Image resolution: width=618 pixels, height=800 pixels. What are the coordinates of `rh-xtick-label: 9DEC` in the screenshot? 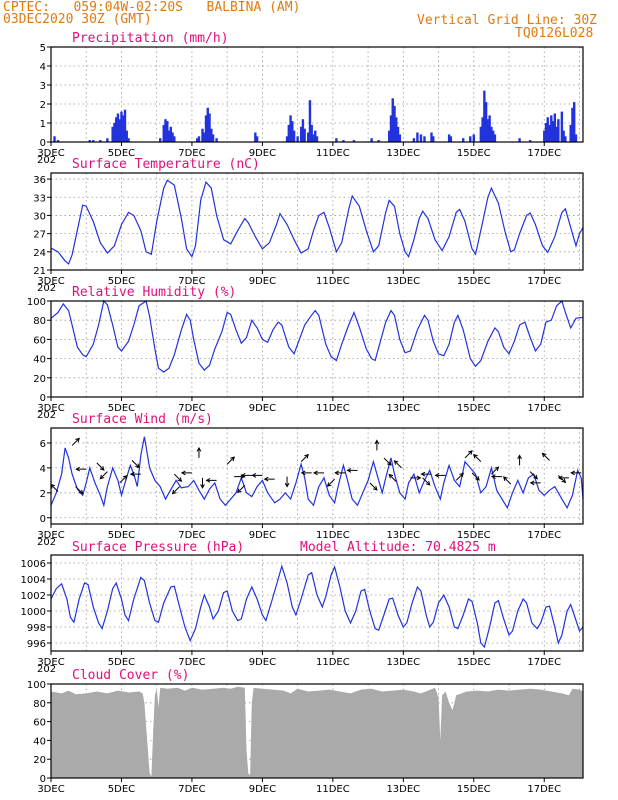 It's located at (262, 408).